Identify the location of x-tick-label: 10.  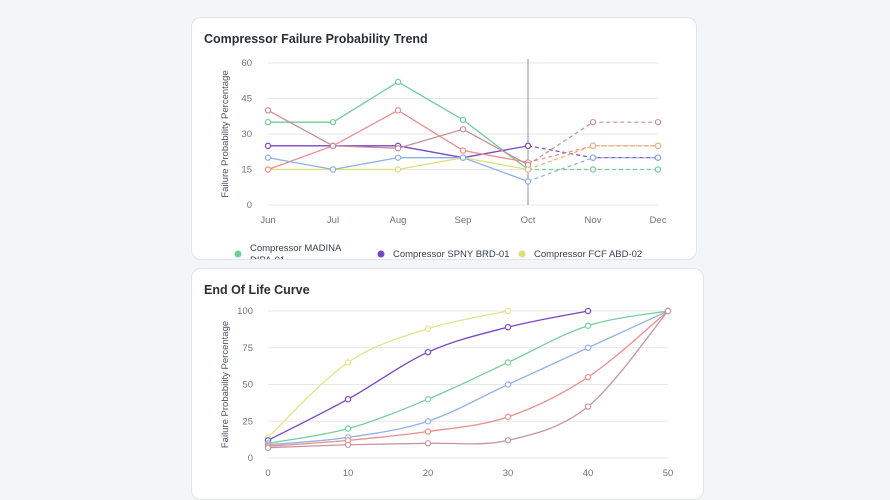
(348, 473).